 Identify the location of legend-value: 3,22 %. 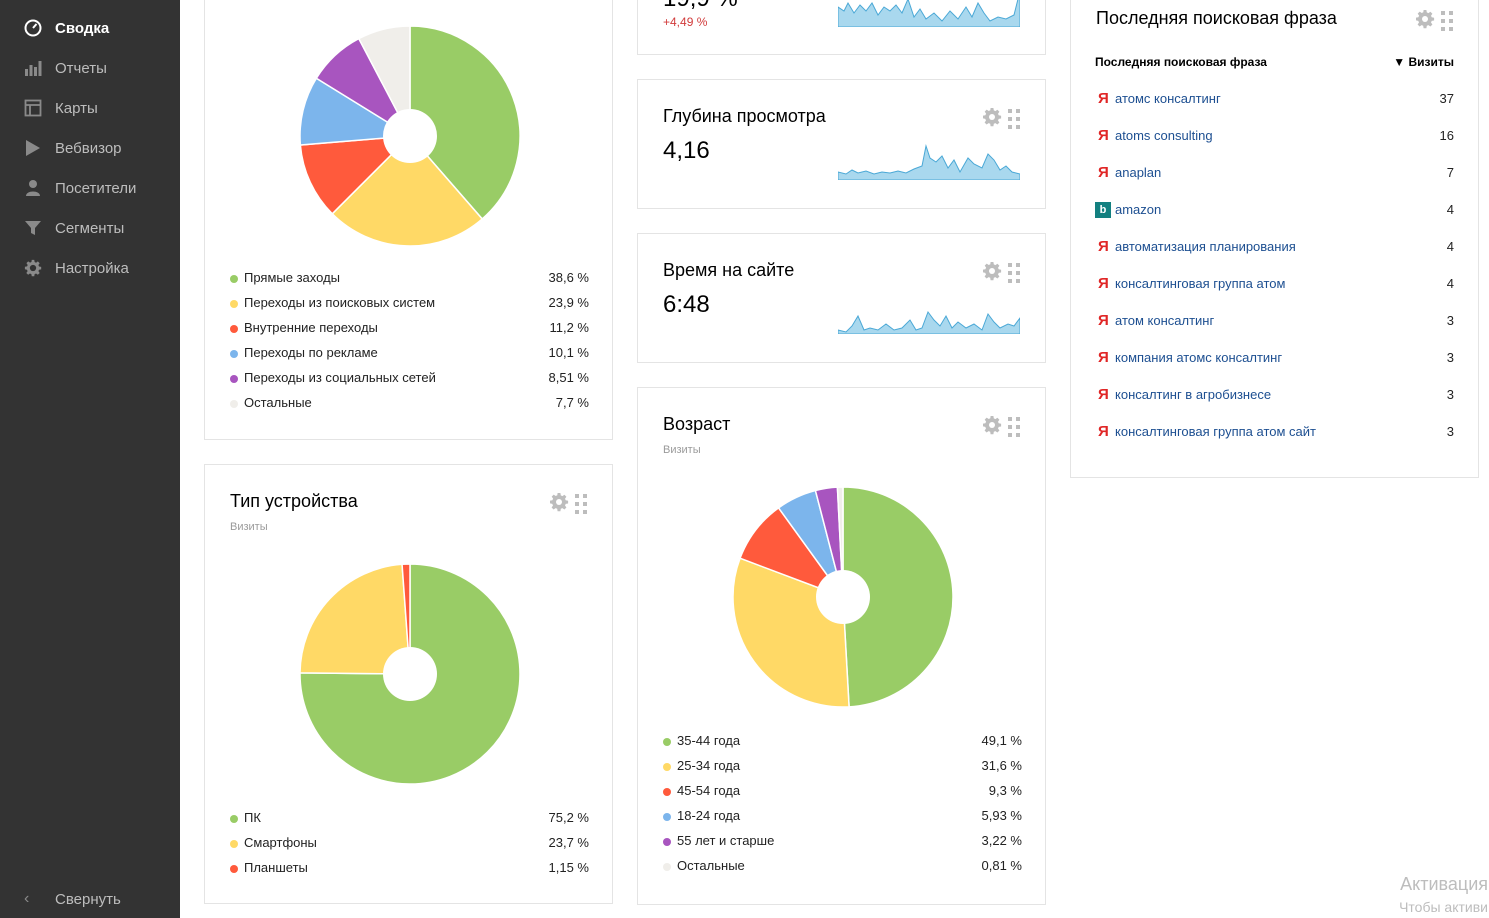
(1001, 840).